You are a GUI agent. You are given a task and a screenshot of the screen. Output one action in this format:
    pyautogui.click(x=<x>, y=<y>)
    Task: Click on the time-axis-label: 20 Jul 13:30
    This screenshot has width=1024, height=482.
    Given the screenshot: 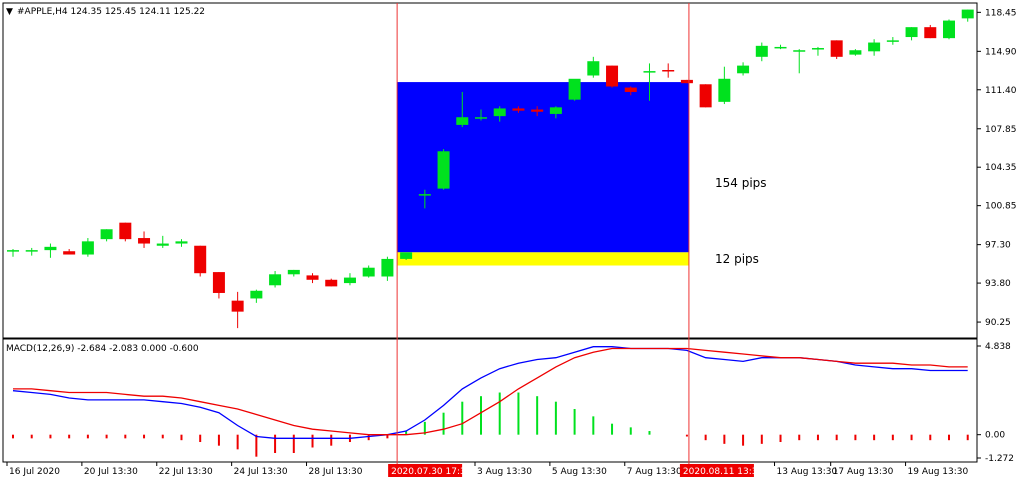 What is the action you would take?
    pyautogui.click(x=111, y=472)
    